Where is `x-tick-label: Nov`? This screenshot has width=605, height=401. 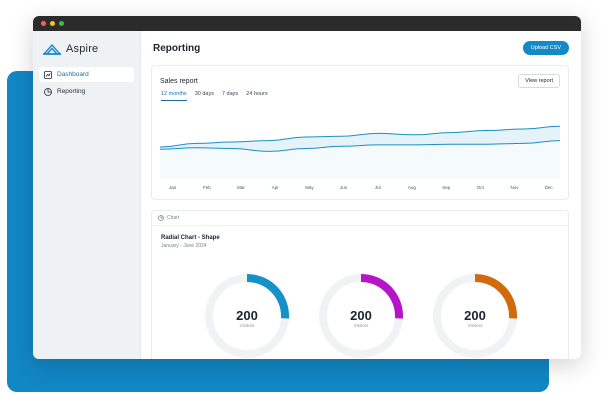
x-tick-label: Nov is located at coordinates (514, 187).